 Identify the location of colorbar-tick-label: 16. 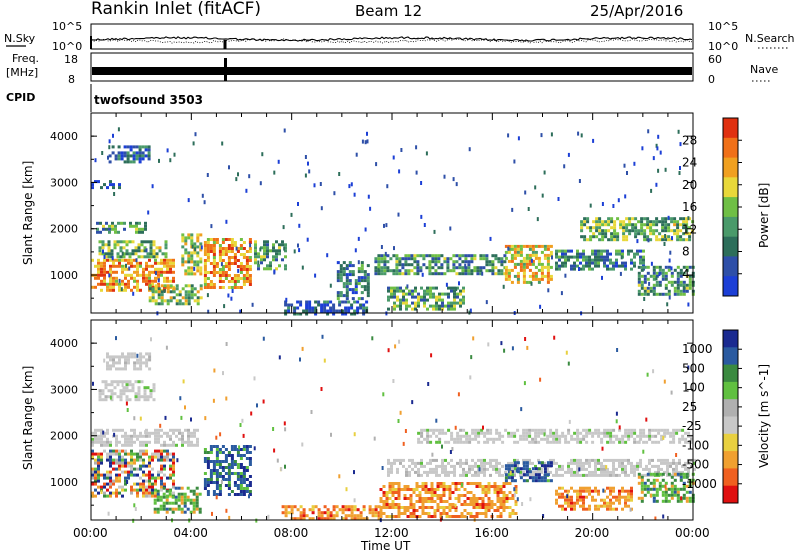
(689, 207).